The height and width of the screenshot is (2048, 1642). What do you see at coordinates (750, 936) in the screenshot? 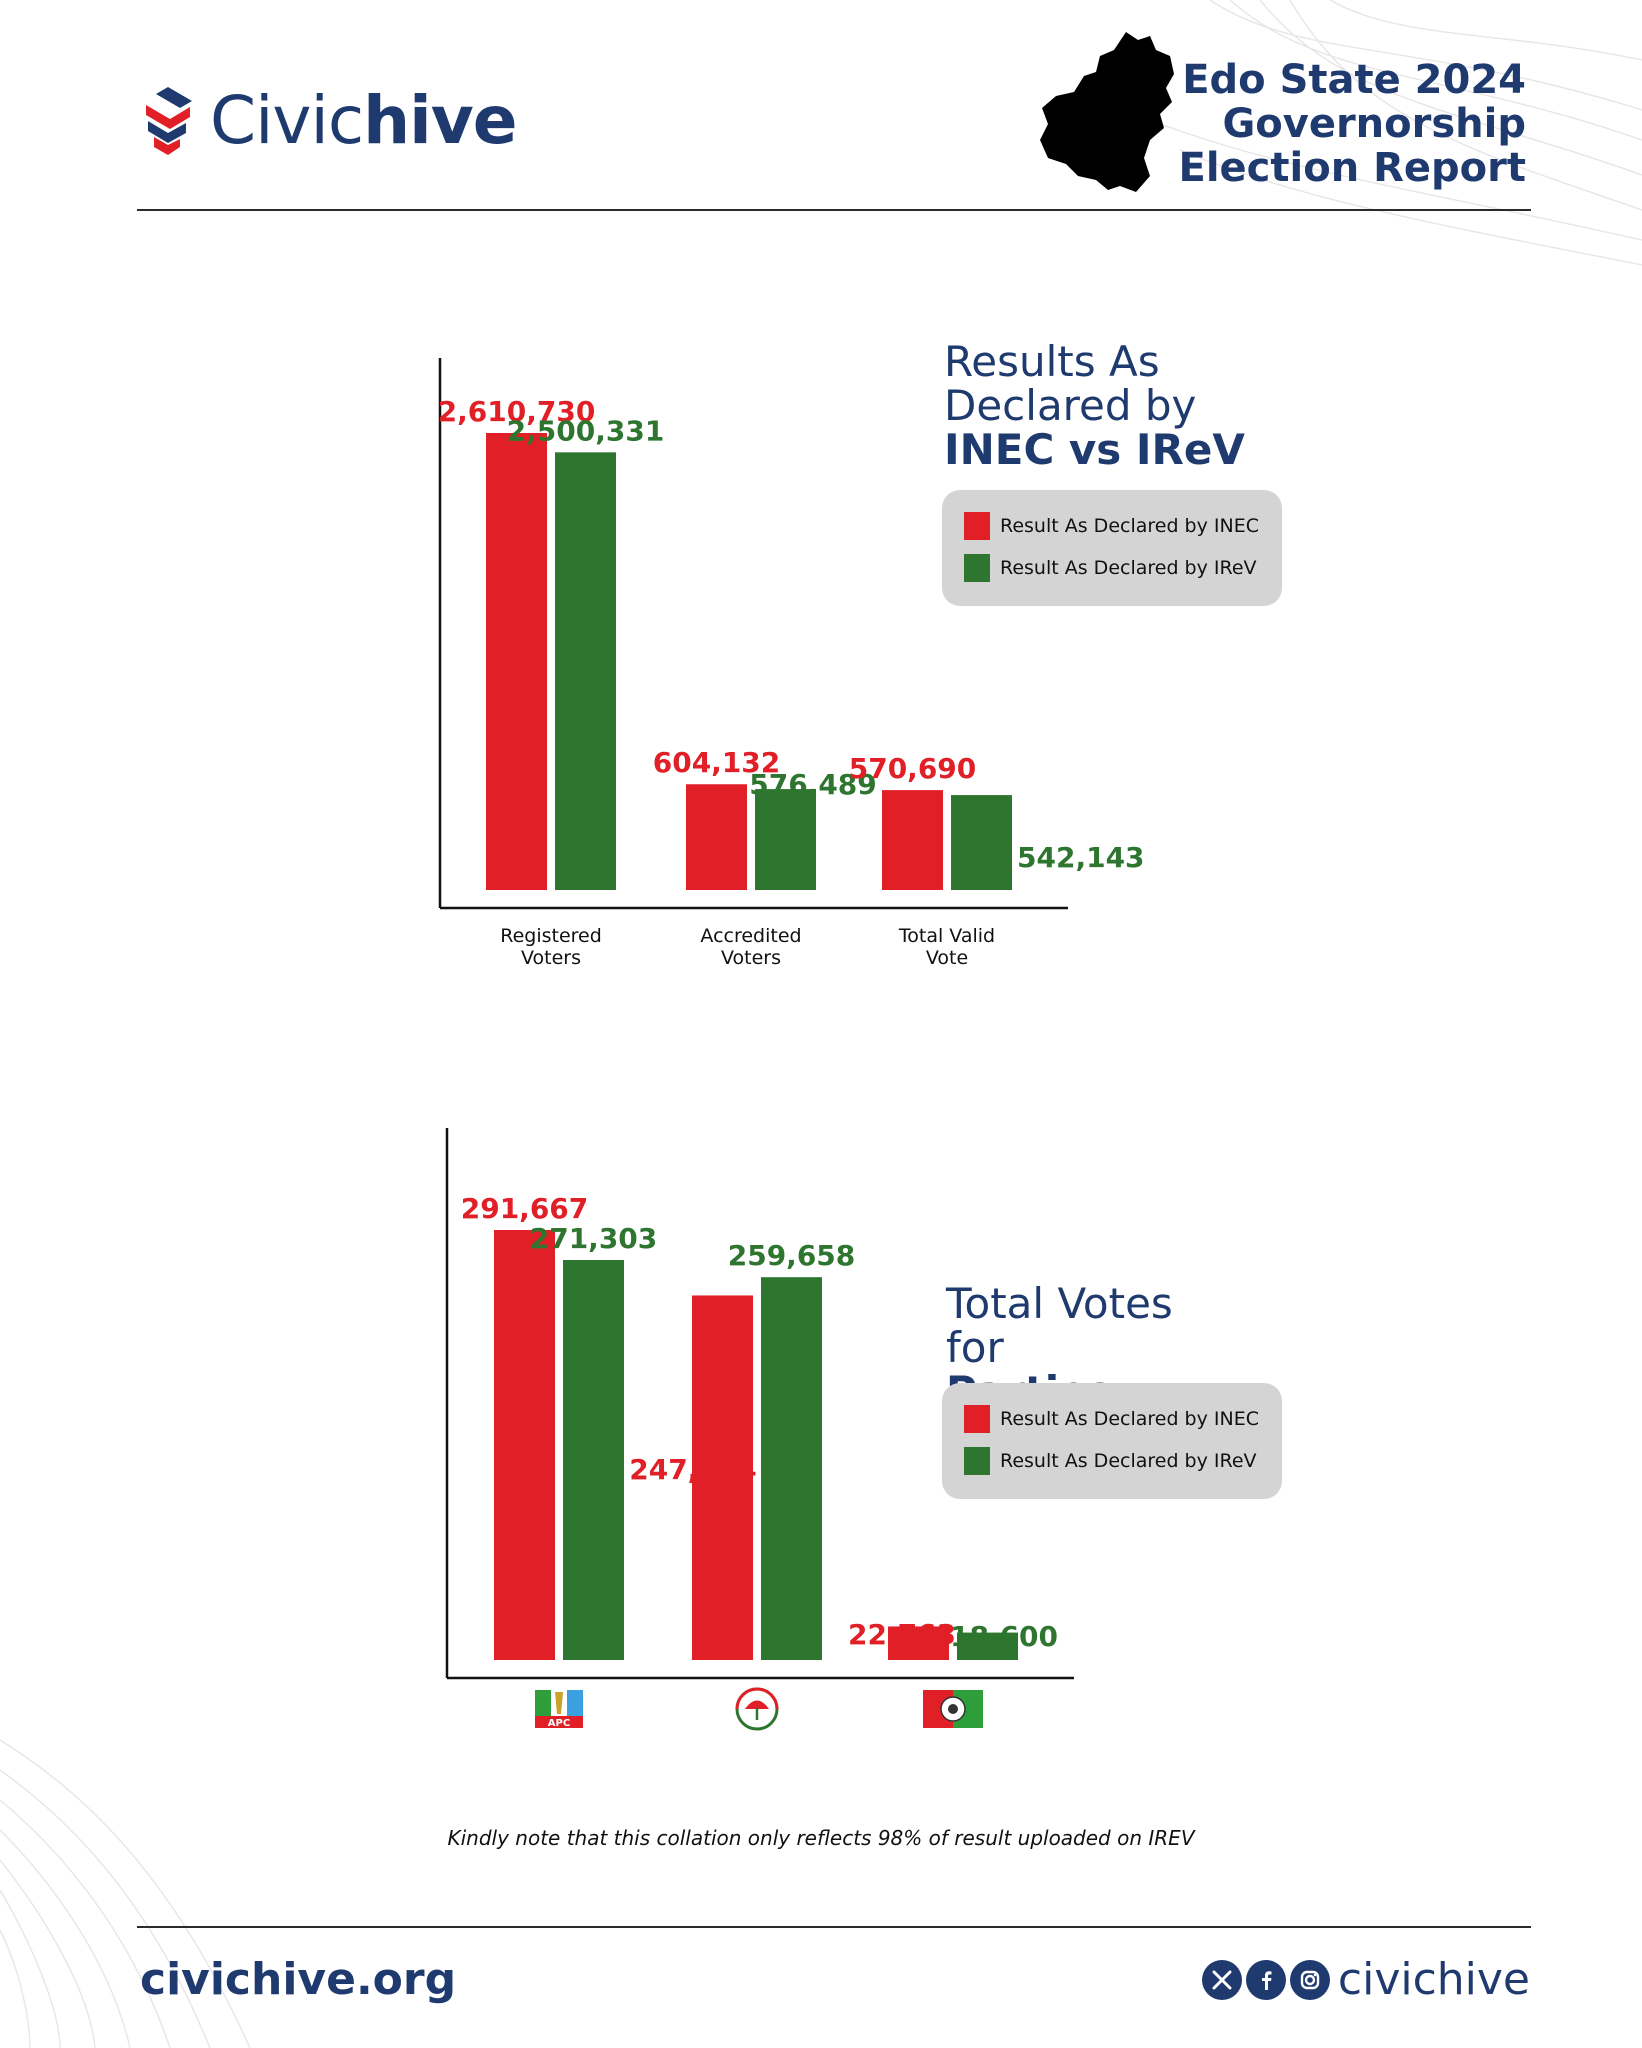
I see `tick-label-1-line0: Accredited` at bounding box center [750, 936].